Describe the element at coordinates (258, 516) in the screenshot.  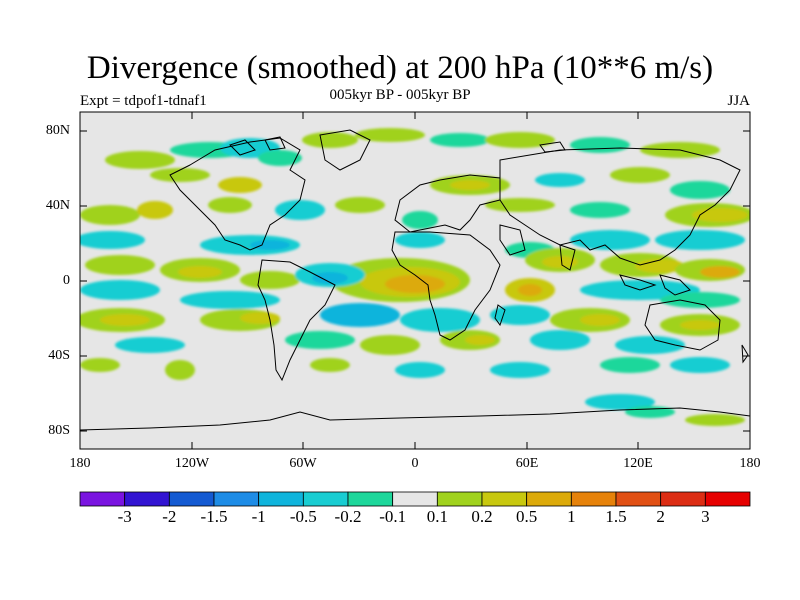
I see `colorbar-label: -1` at that location.